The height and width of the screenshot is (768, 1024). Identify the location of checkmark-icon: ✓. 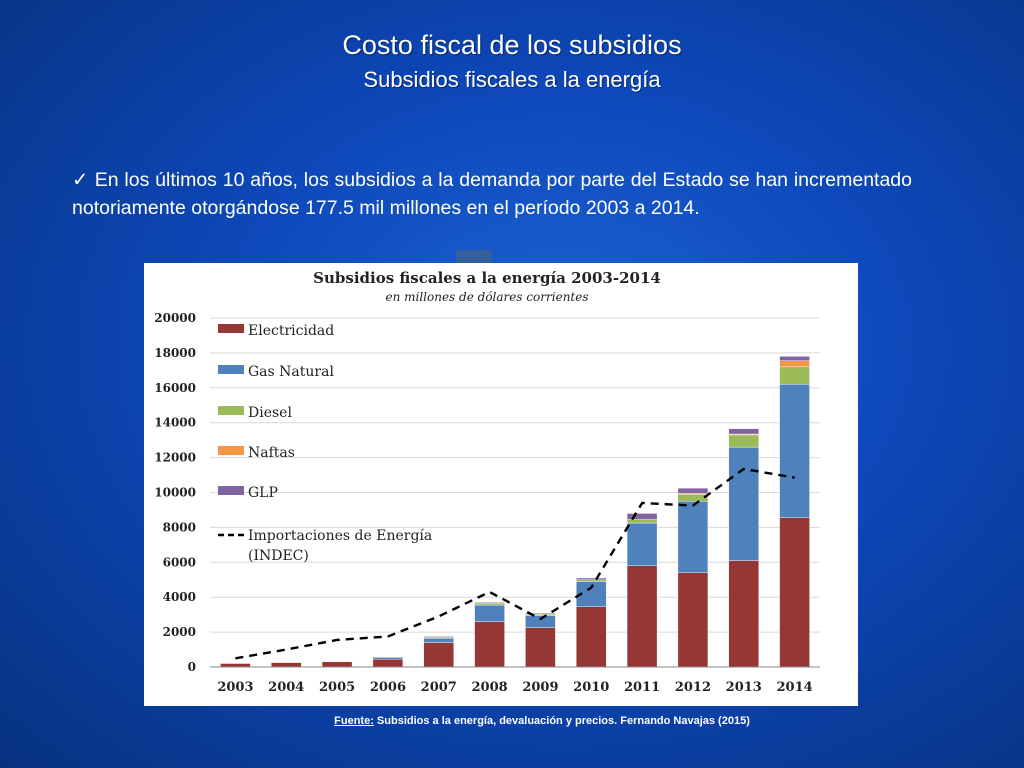
(80, 180).